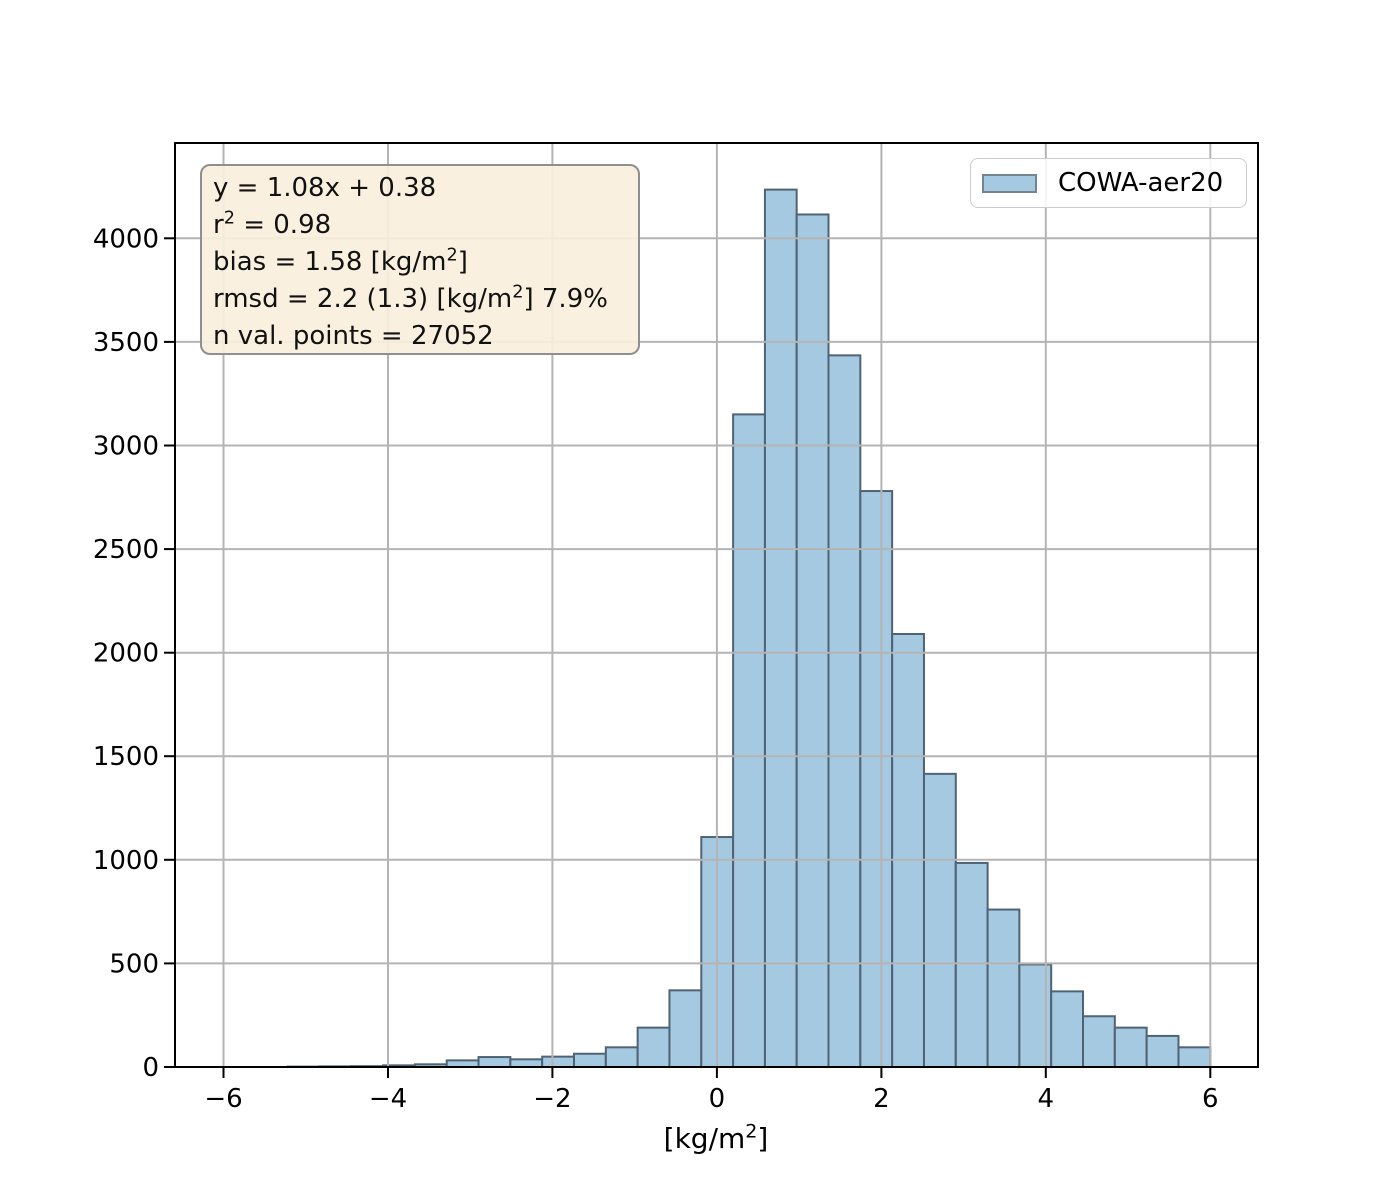 Image resolution: width=1400 pixels, height=1200 pixels. Describe the element at coordinates (340, 261) in the screenshot. I see `stats-line-bias: bias = 1.58 [kg/m2]` at that location.